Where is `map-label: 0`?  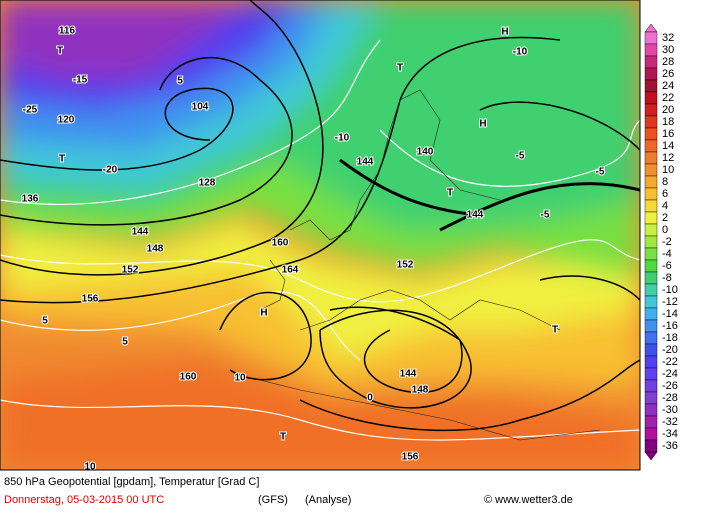 map-label: 0 is located at coordinates (370, 398).